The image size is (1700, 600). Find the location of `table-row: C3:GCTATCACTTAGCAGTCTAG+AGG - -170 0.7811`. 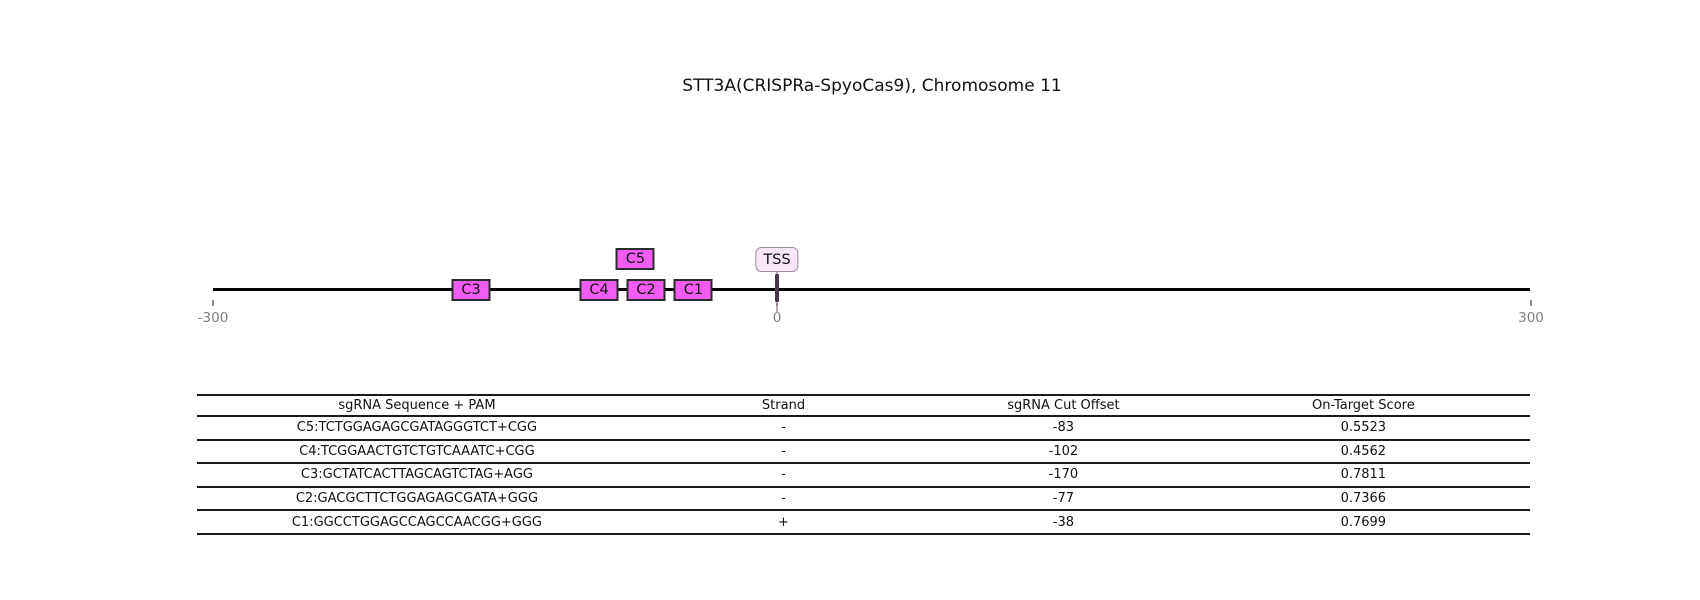

table-row: C3:GCTATCACTTAGCAGTCTAG+AGG - -170 0.7811 is located at coordinates (863, 476).